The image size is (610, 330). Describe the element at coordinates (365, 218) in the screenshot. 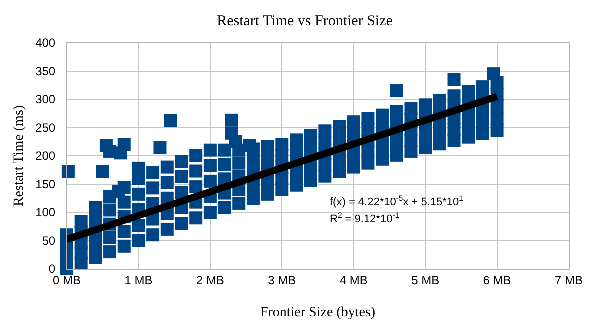

I see `annotation: R$^{2}$ = 9.12*10$^{-1}$` at that location.